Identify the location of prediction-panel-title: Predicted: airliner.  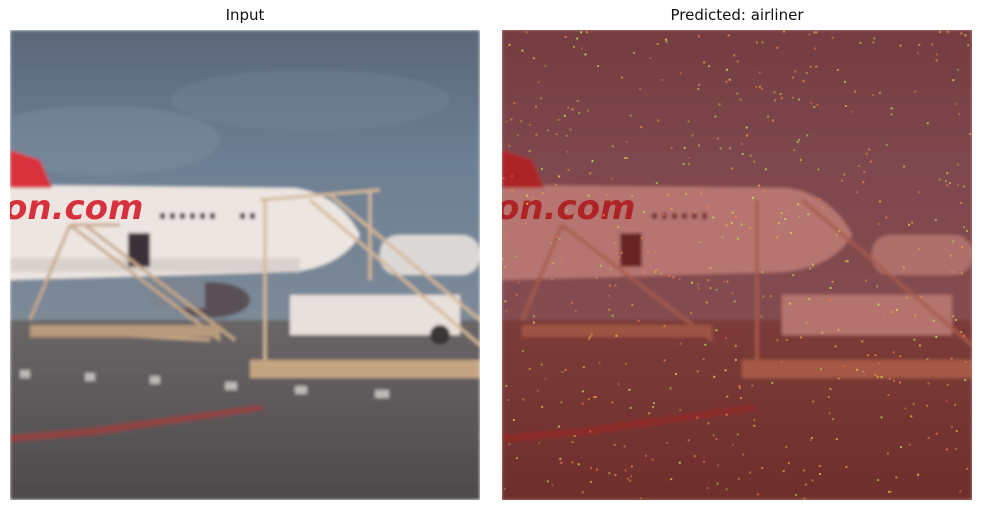
(737, 15).